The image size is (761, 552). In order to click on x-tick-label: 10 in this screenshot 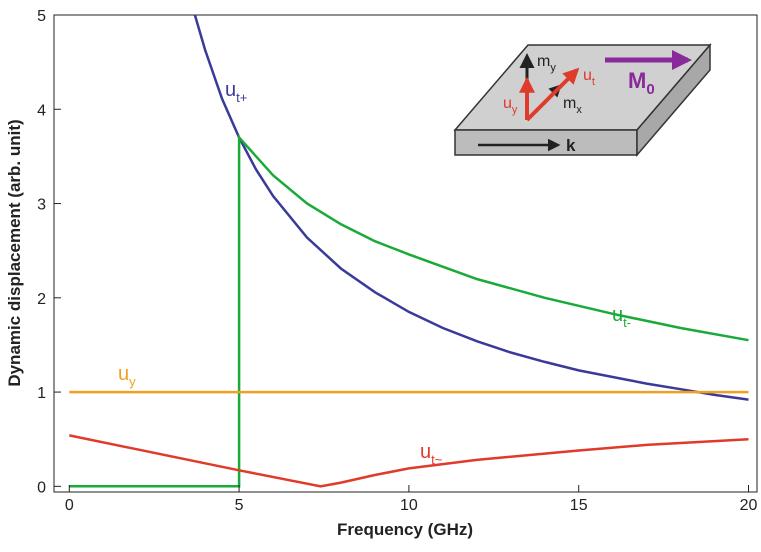, I will do `click(409, 505)`.